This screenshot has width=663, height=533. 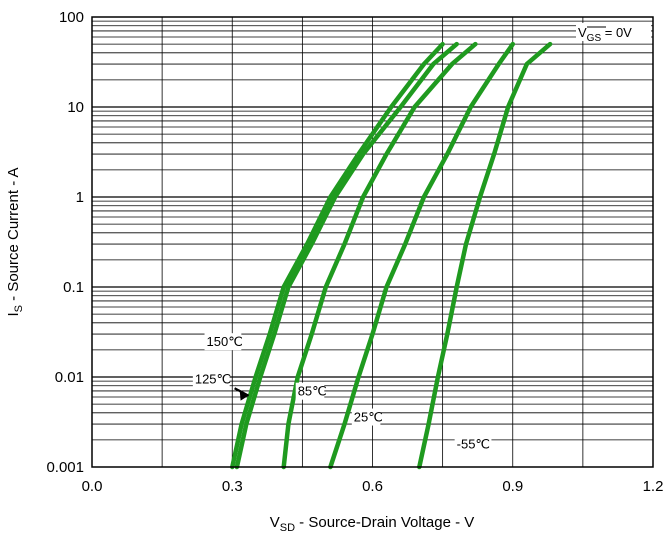 I want to click on y-tick-label: 0.01, so click(x=69, y=377).